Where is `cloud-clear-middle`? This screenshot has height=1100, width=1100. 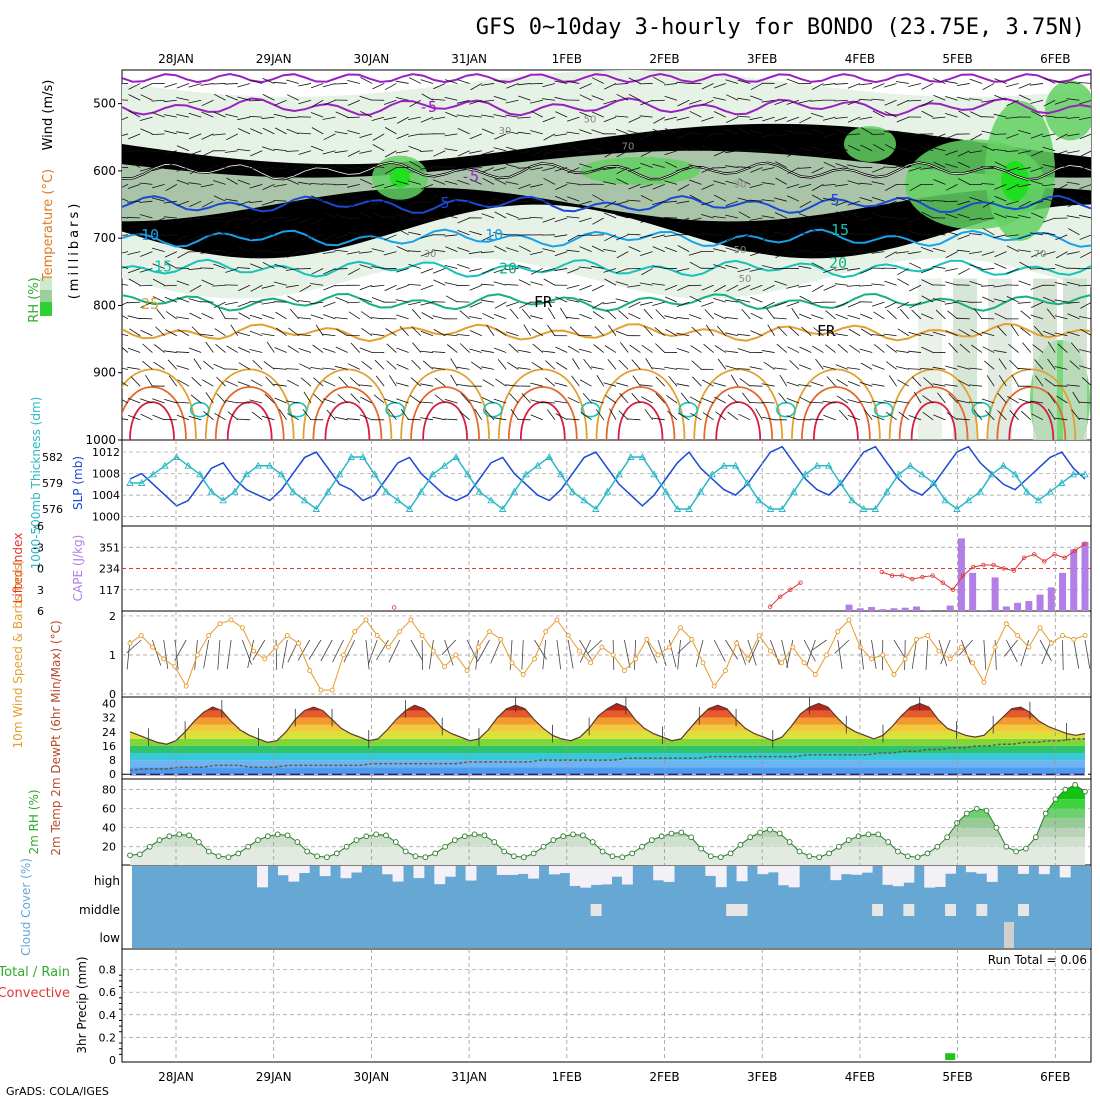
cloud-clear-middle is located at coordinates (732, 910).